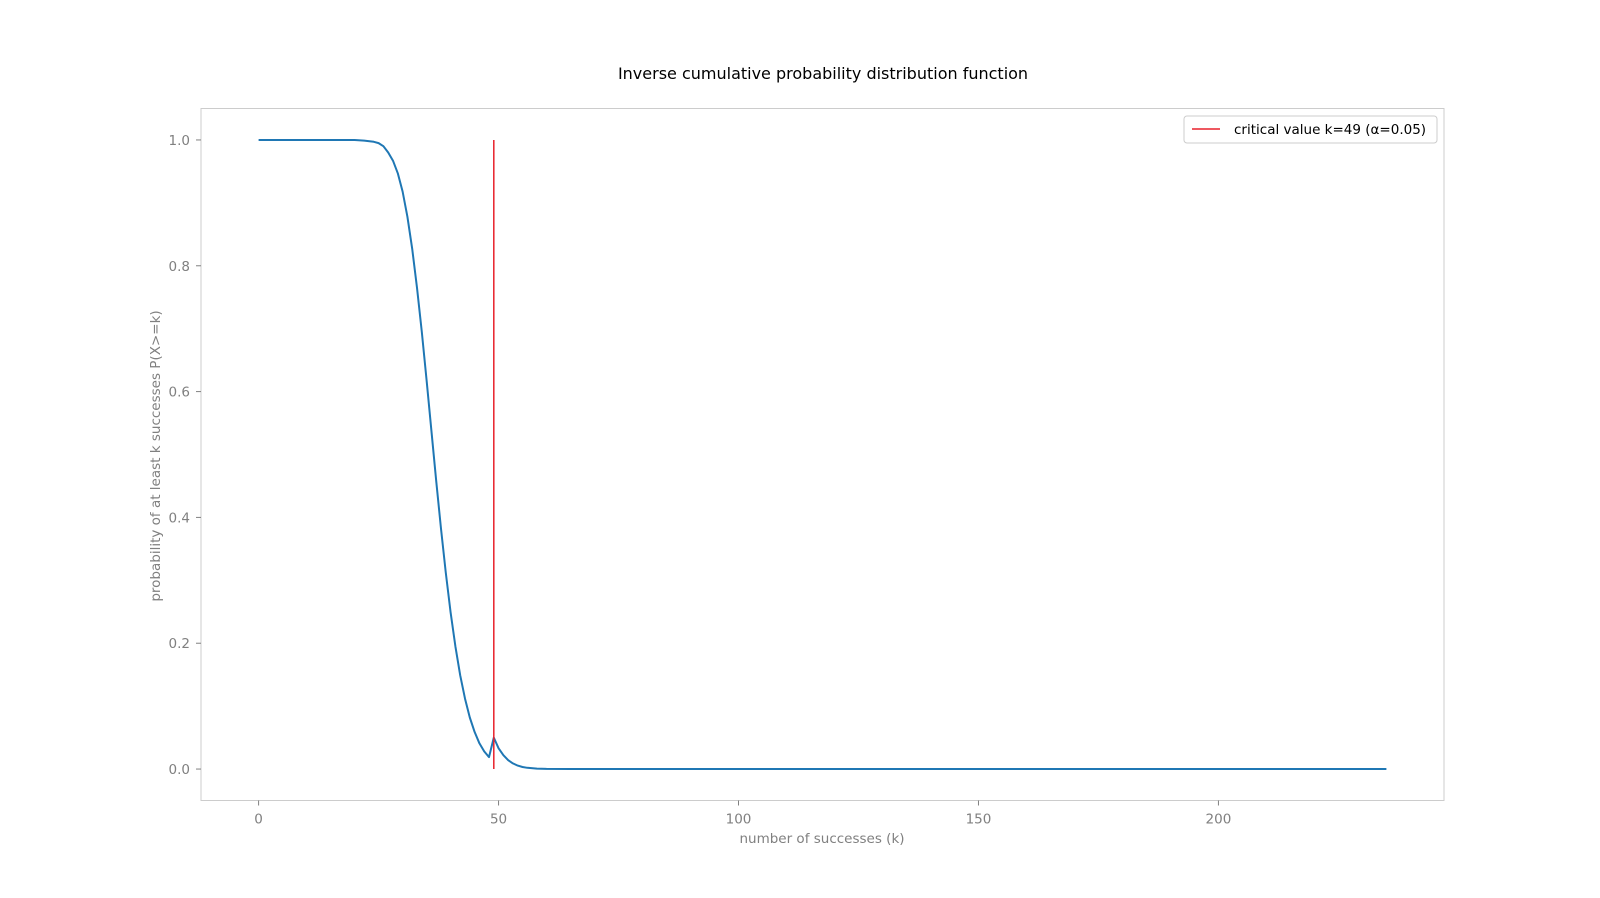 Image resolution: width=1600 pixels, height=898 pixels. What do you see at coordinates (258, 820) in the screenshot?
I see `x-tick-label: 0` at bounding box center [258, 820].